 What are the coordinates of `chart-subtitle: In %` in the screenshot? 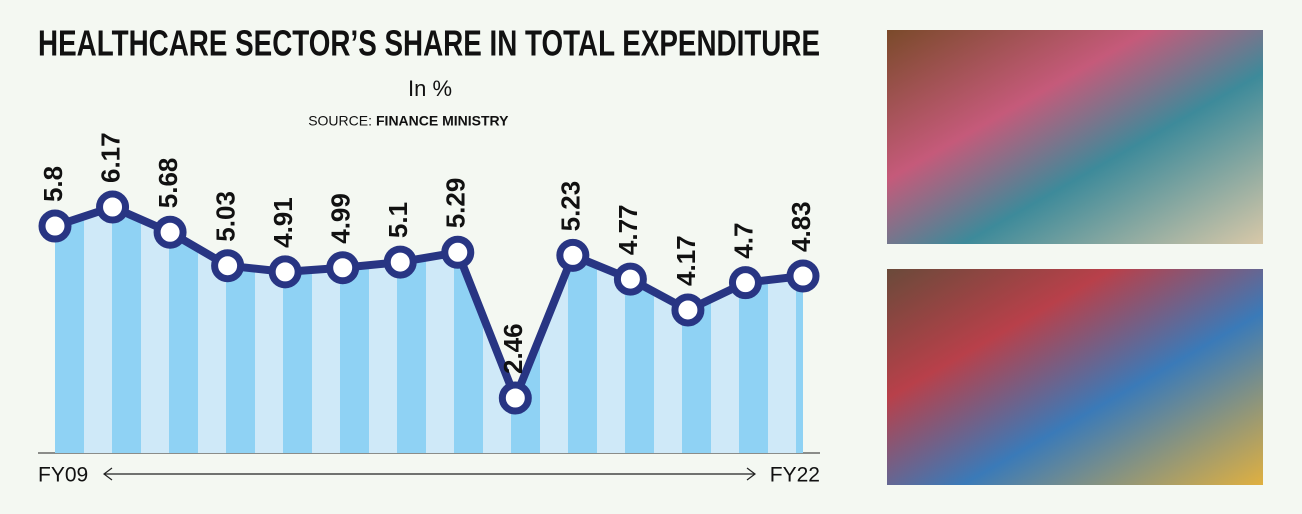 It's located at (430, 88).